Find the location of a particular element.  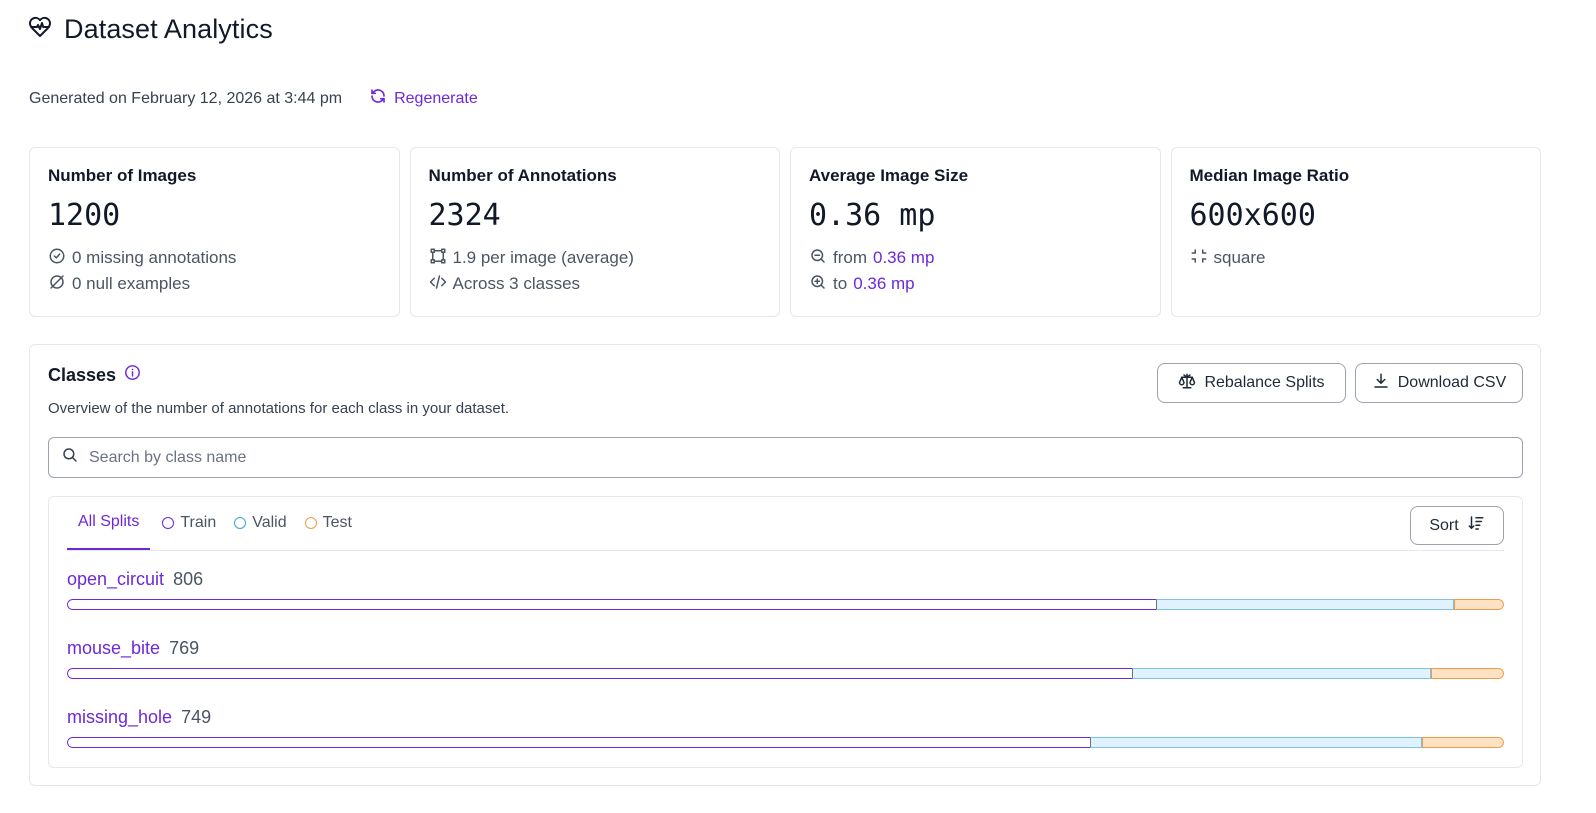

class-name-link: mouse_bite is located at coordinates (114, 648).